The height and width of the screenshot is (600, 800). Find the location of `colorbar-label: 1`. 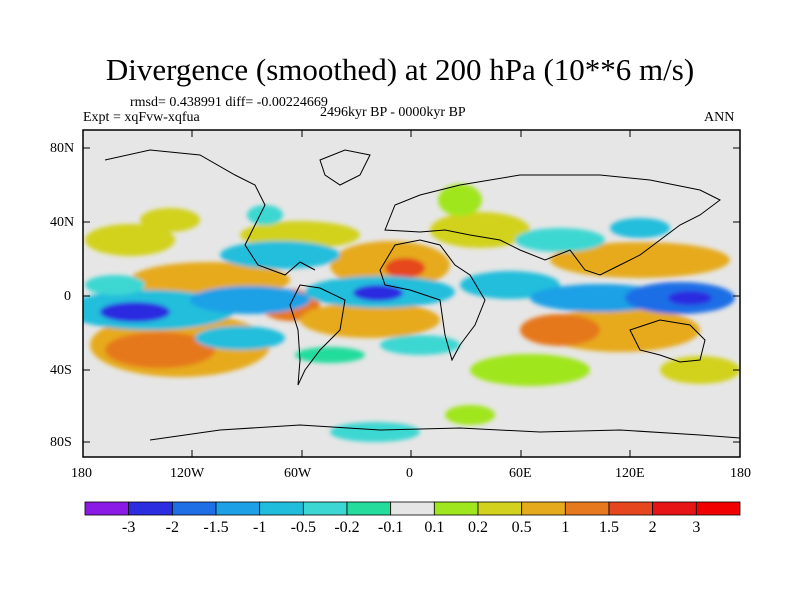

colorbar-label: 1 is located at coordinates (565, 527).